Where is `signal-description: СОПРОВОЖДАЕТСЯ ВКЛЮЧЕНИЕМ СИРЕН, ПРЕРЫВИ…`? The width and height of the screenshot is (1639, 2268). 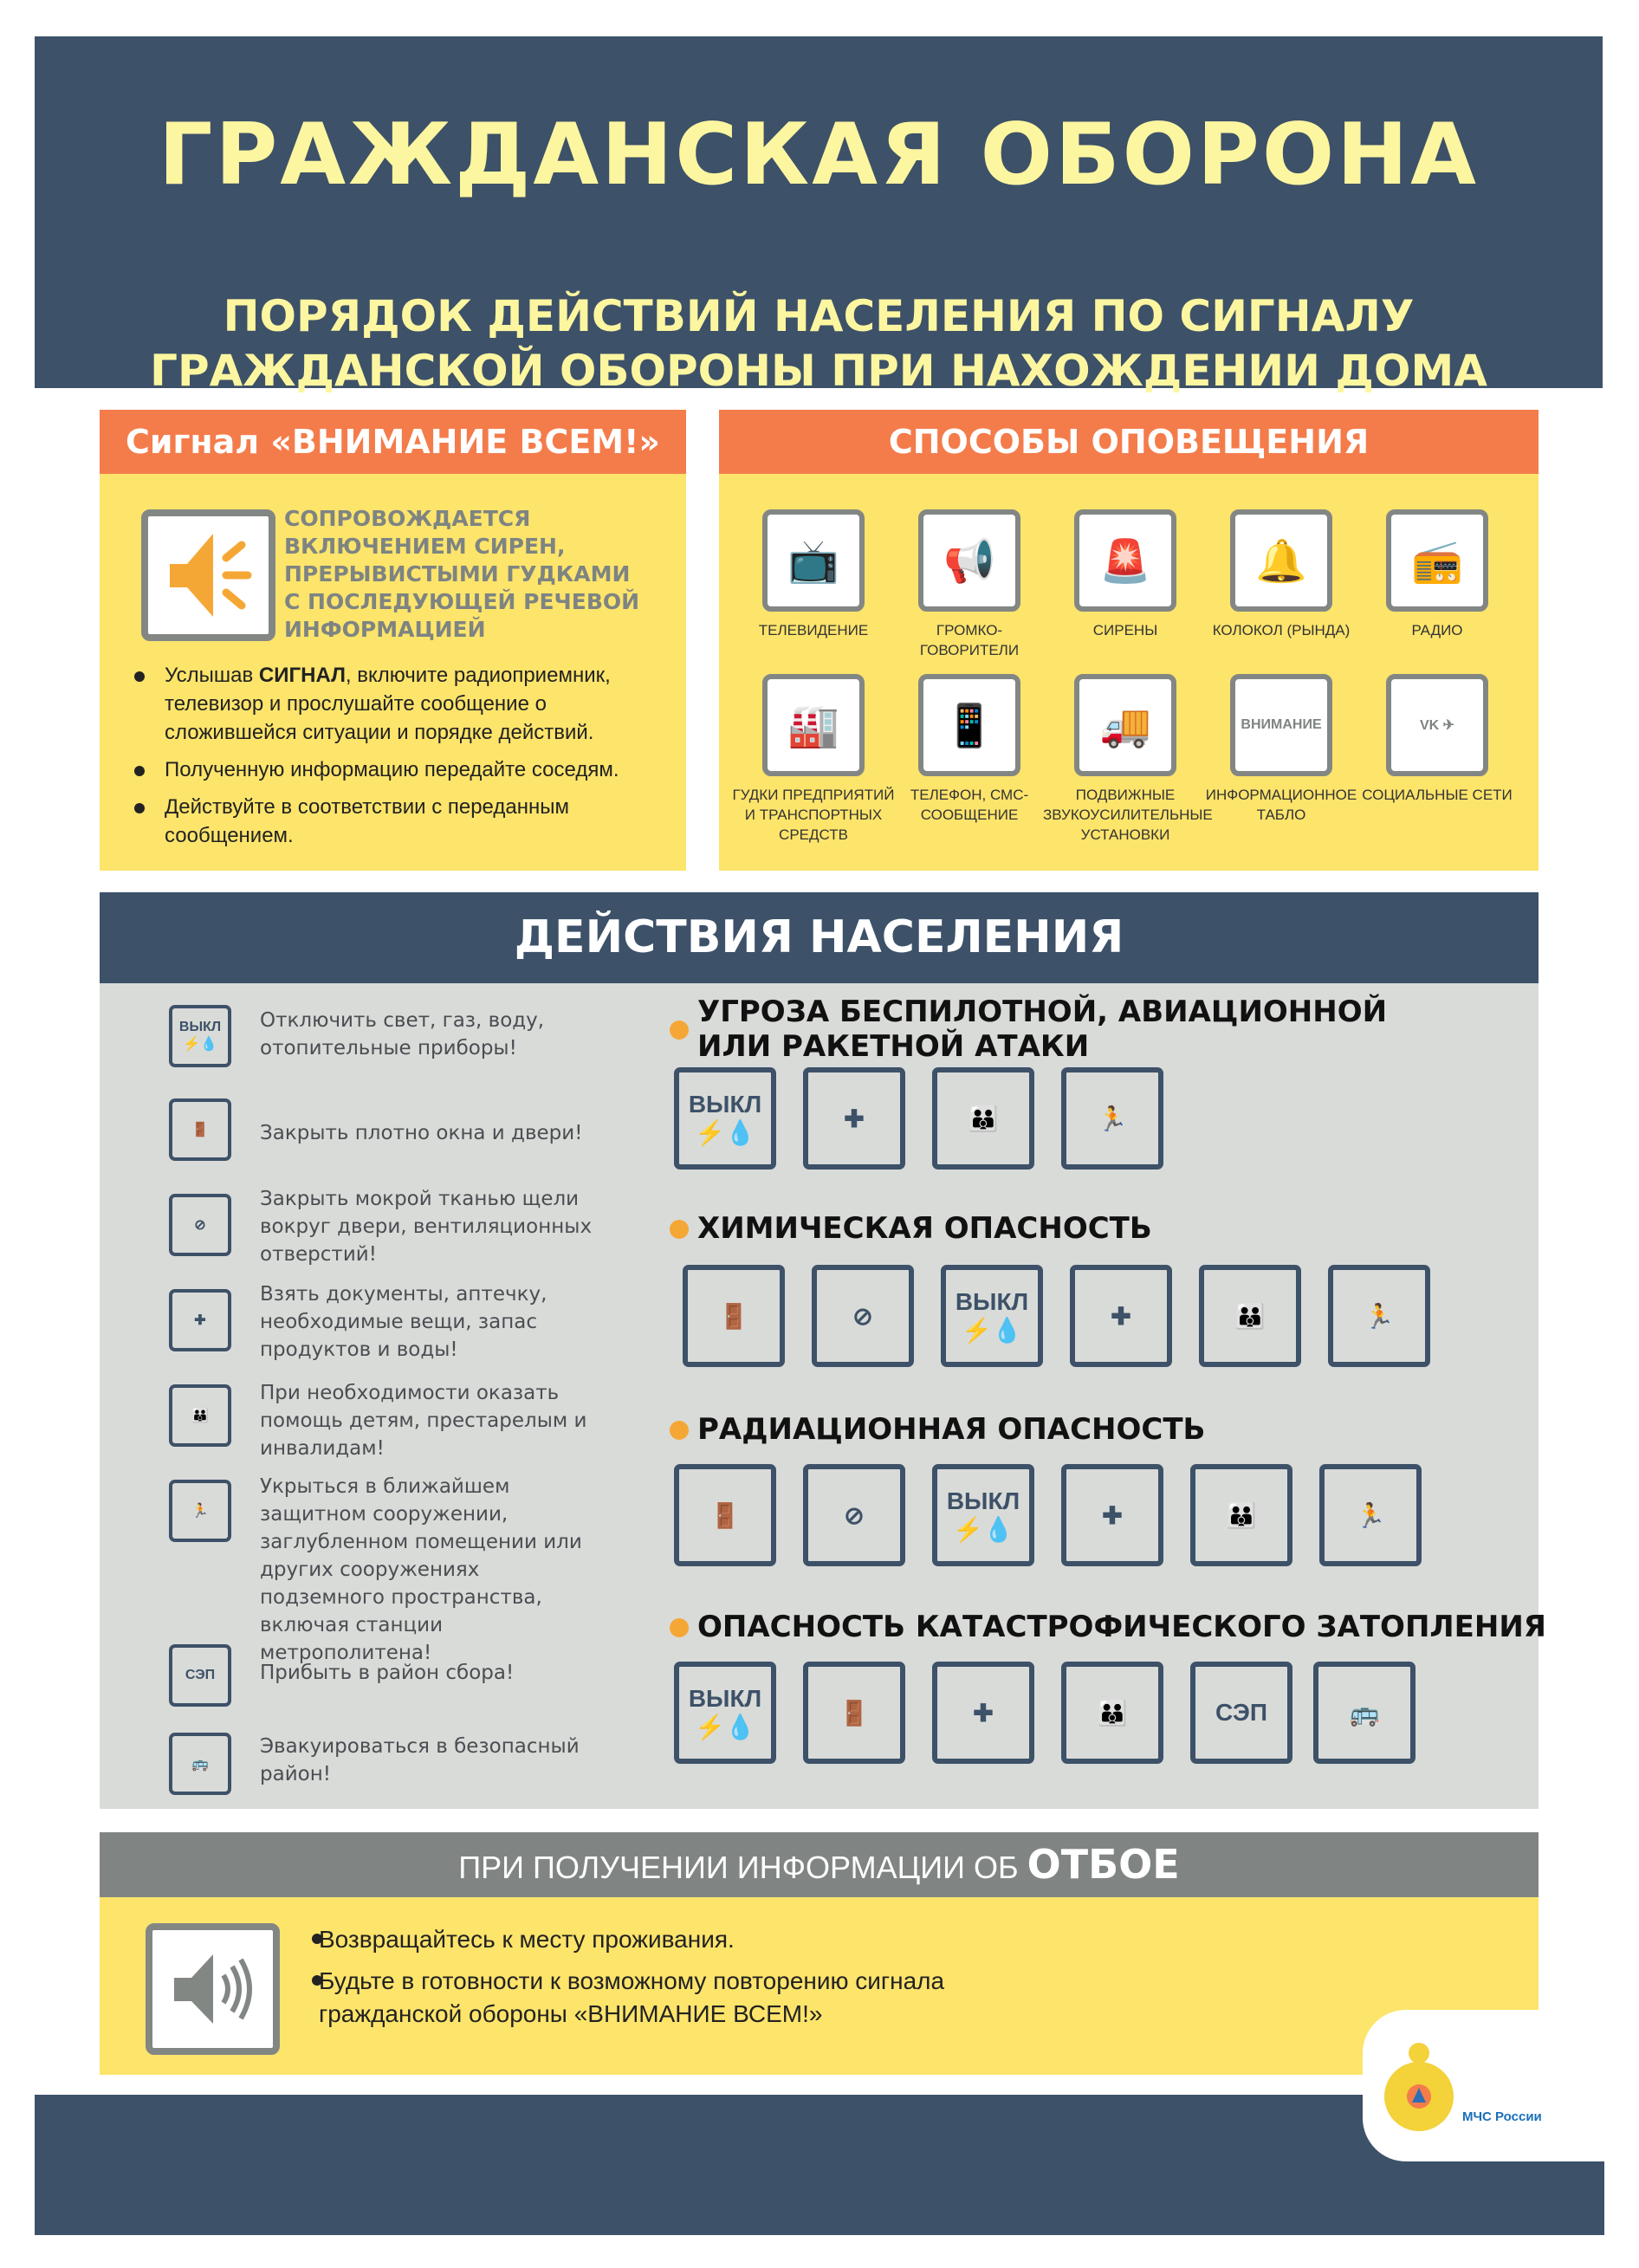 signal-description: СОПРОВОЖДАЕТСЯ ВКЛЮЧЕНИЕМ СИРЕН, ПРЕРЫВИ… is located at coordinates (462, 574).